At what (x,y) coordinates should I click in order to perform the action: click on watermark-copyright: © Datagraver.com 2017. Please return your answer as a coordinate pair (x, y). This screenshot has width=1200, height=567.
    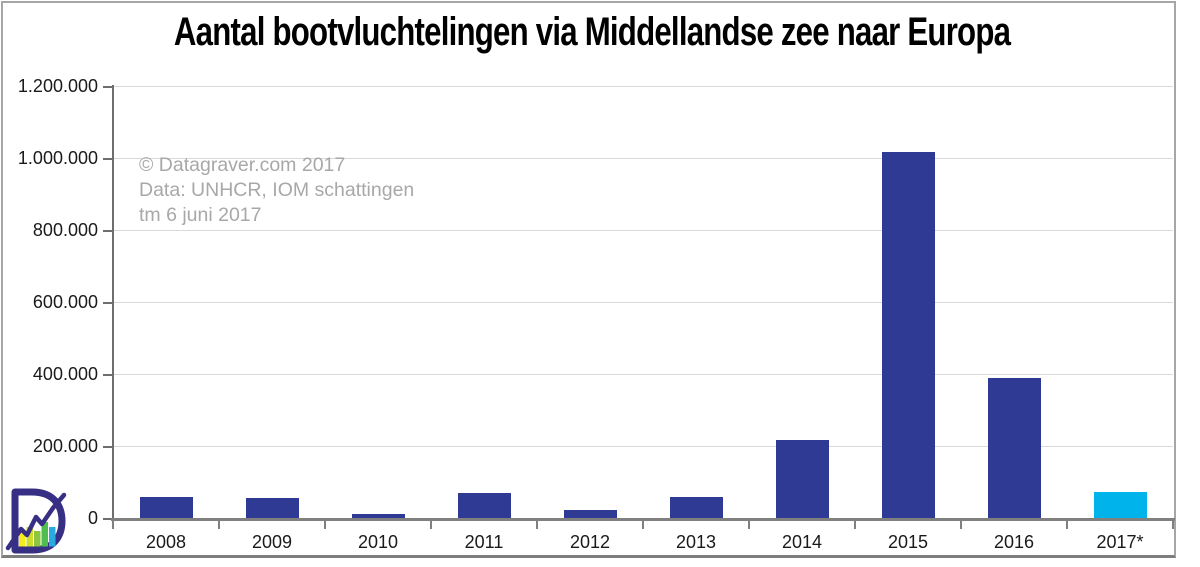
    Looking at the image, I should click on (242, 165).